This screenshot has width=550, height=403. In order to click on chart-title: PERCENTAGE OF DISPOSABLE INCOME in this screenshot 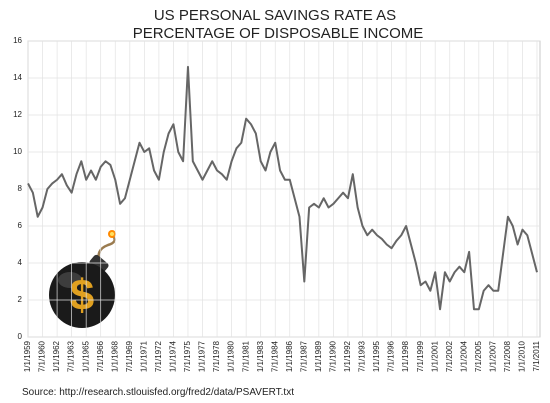, I will do `click(278, 33)`.